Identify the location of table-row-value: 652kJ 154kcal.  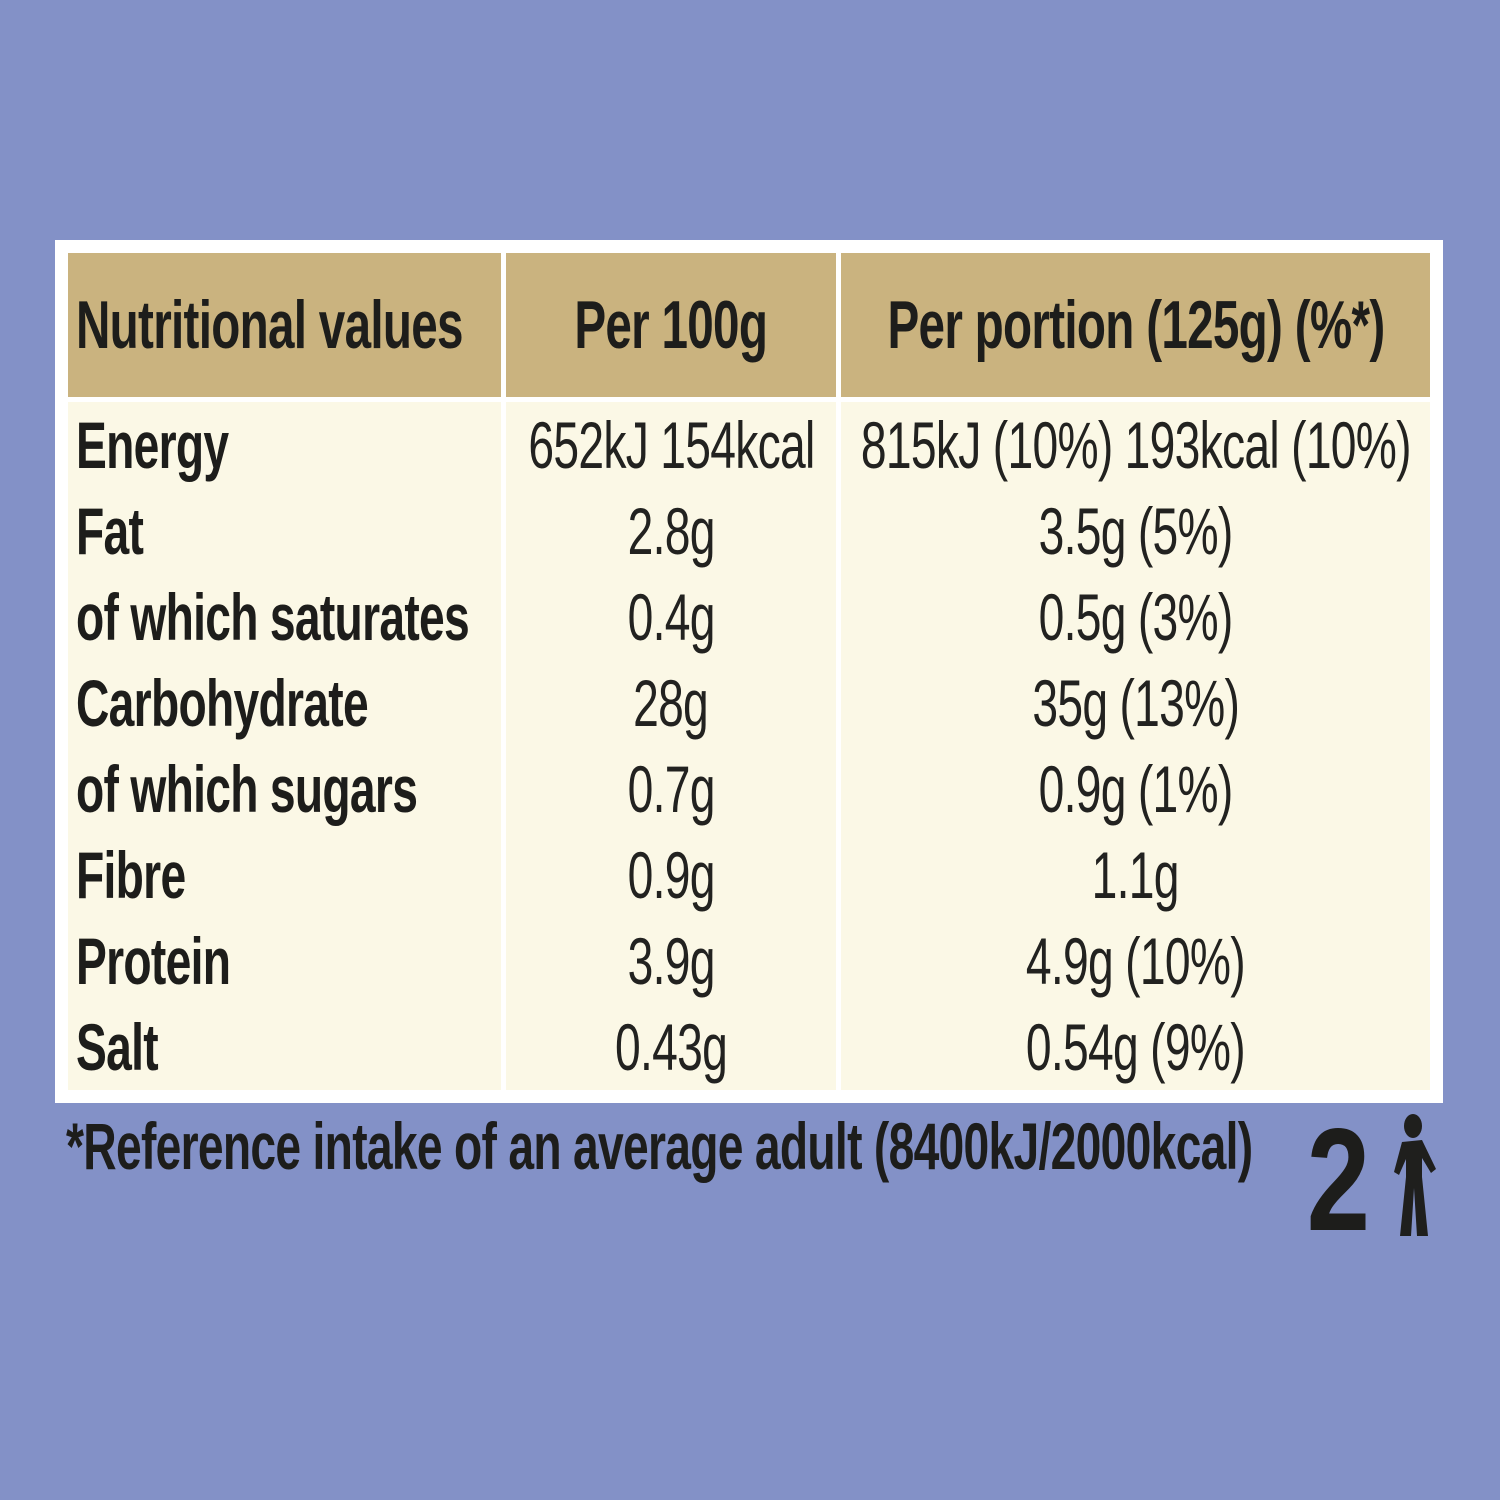
(671, 445).